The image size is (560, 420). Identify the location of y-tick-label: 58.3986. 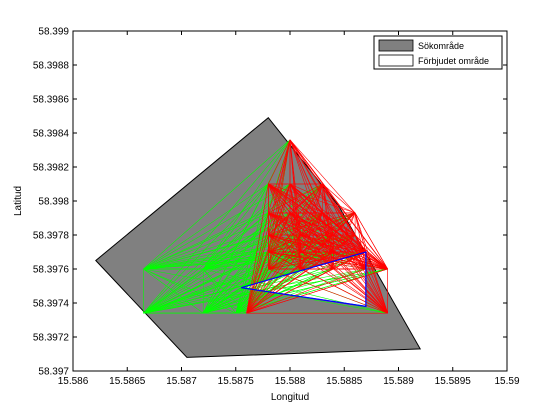
(51, 100).